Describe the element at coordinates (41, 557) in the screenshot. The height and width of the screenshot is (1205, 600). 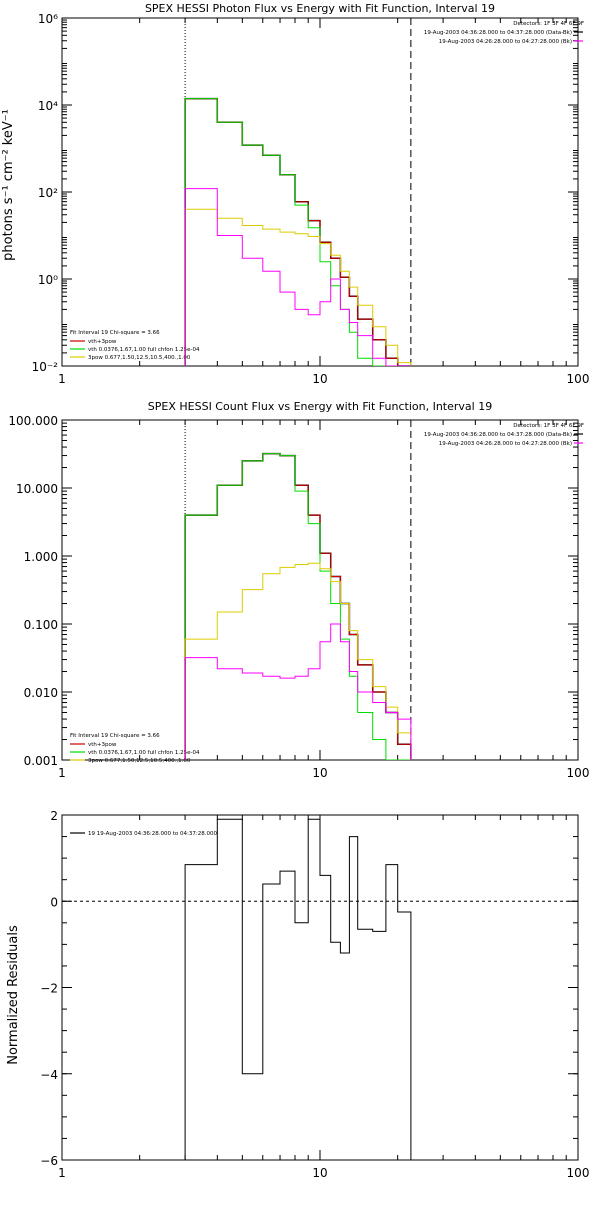
I see `count-flux-y-tick-label: 1.000` at that location.